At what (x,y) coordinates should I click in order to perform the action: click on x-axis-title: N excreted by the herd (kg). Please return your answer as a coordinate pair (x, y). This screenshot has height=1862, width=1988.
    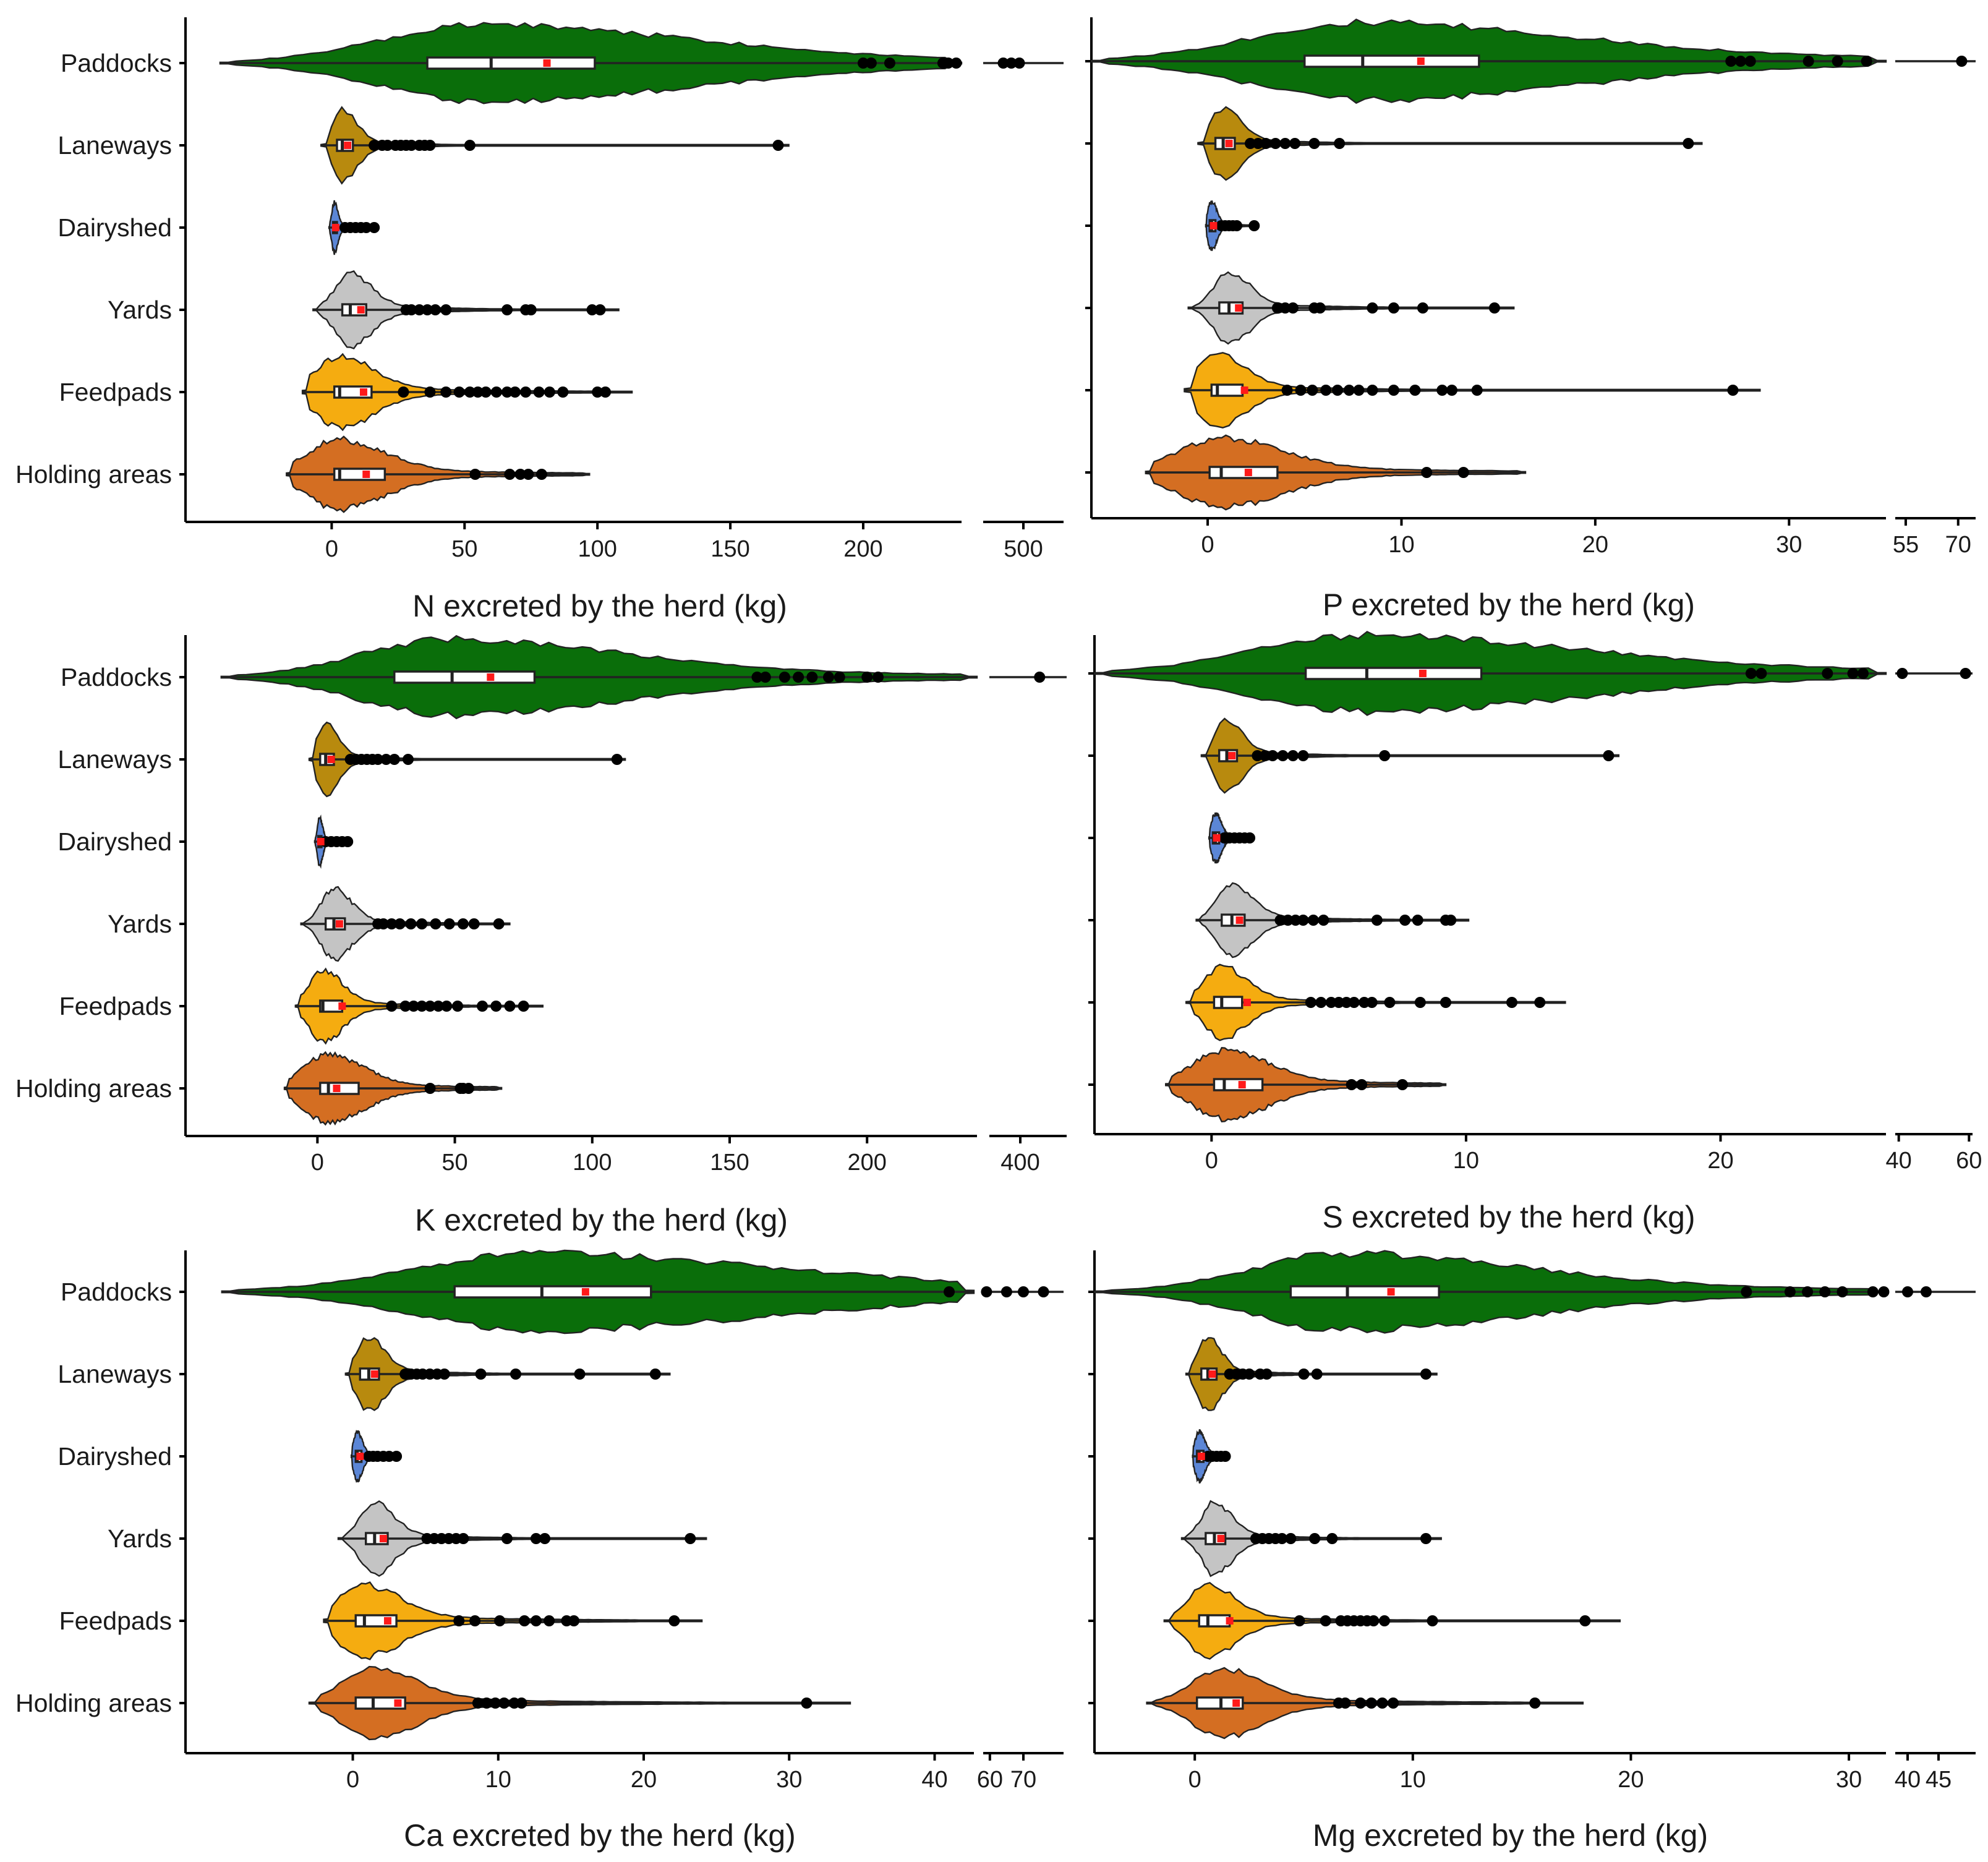
    Looking at the image, I should click on (599, 606).